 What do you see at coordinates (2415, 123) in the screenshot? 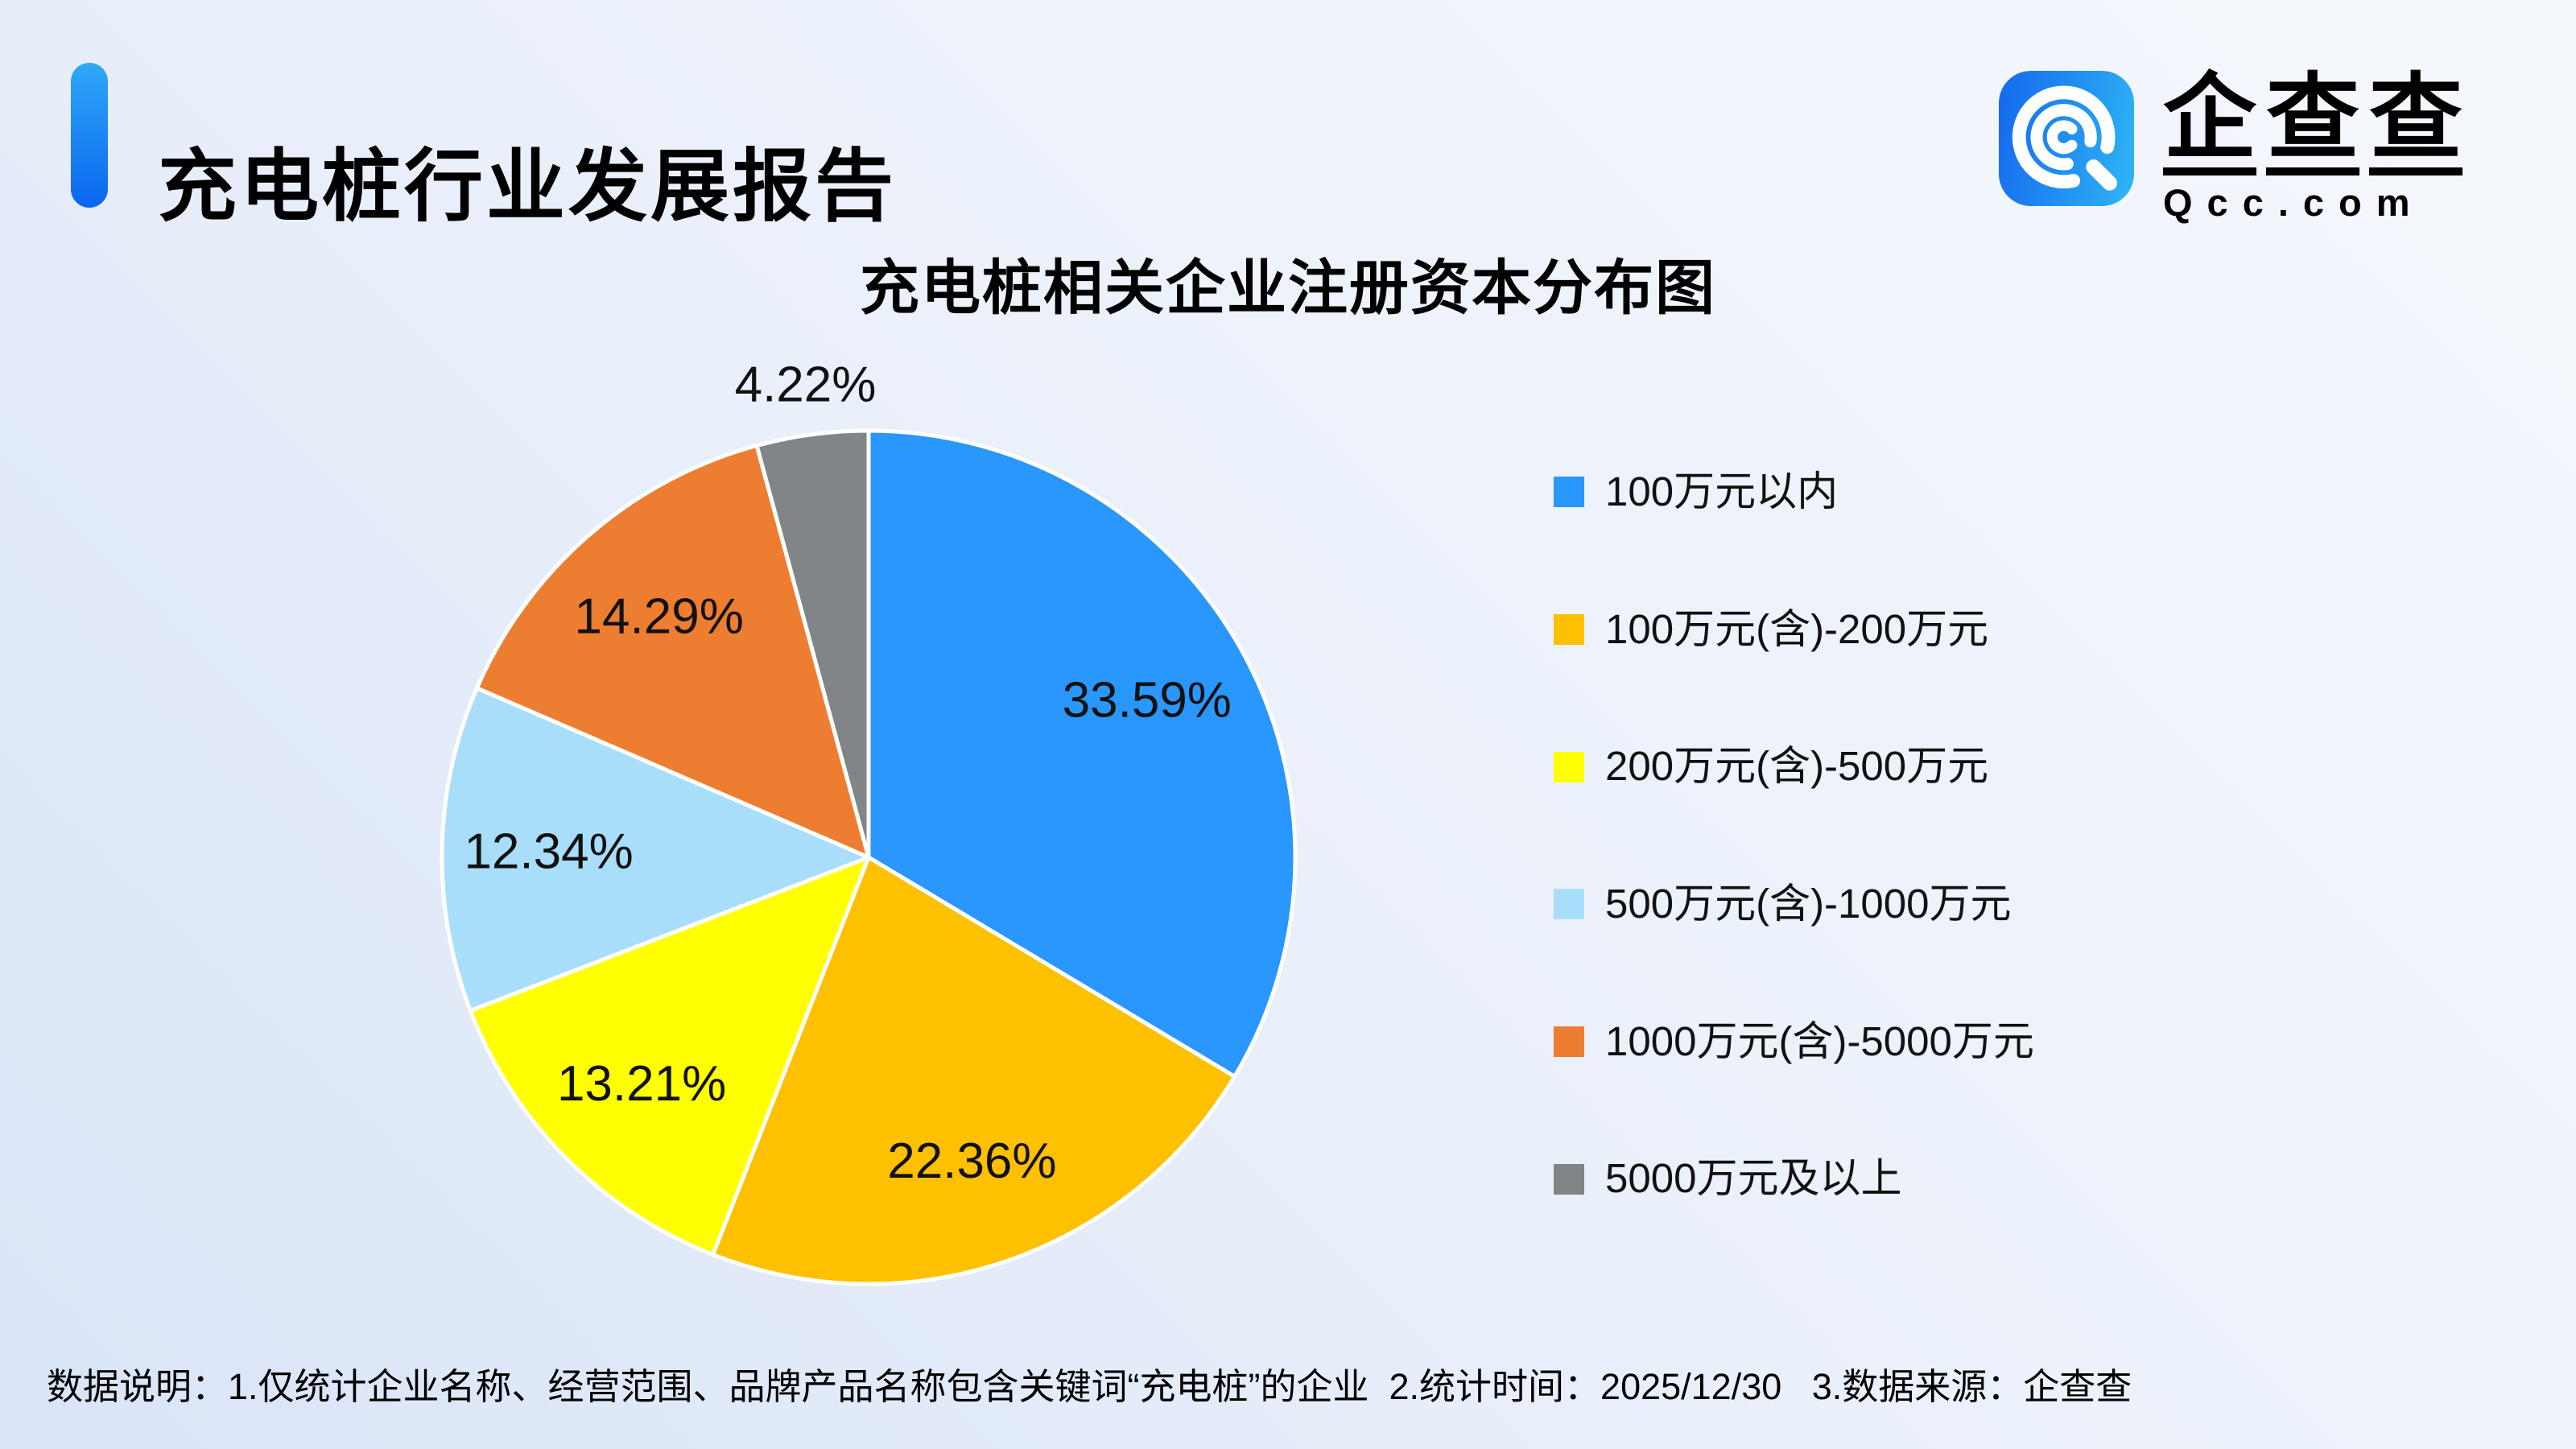
I see `qcc-brand-char-2: 查` at bounding box center [2415, 123].